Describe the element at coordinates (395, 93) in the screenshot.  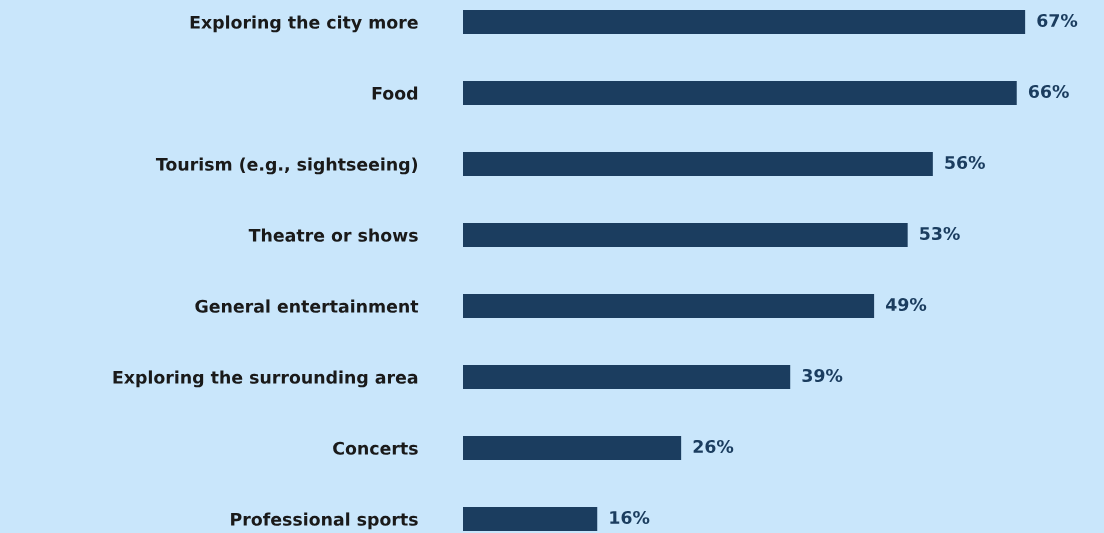
I see `y-tick-label: Food` at that location.